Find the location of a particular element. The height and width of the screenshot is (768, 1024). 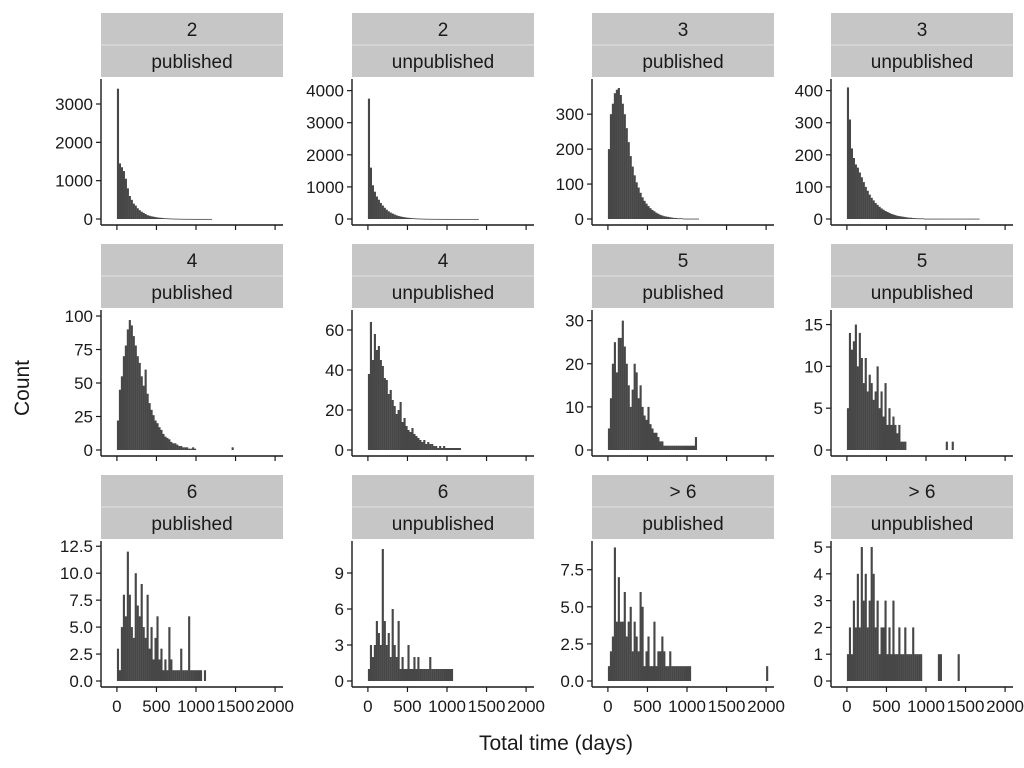

facet-label-row2: unpublished is located at coordinates (443, 62).